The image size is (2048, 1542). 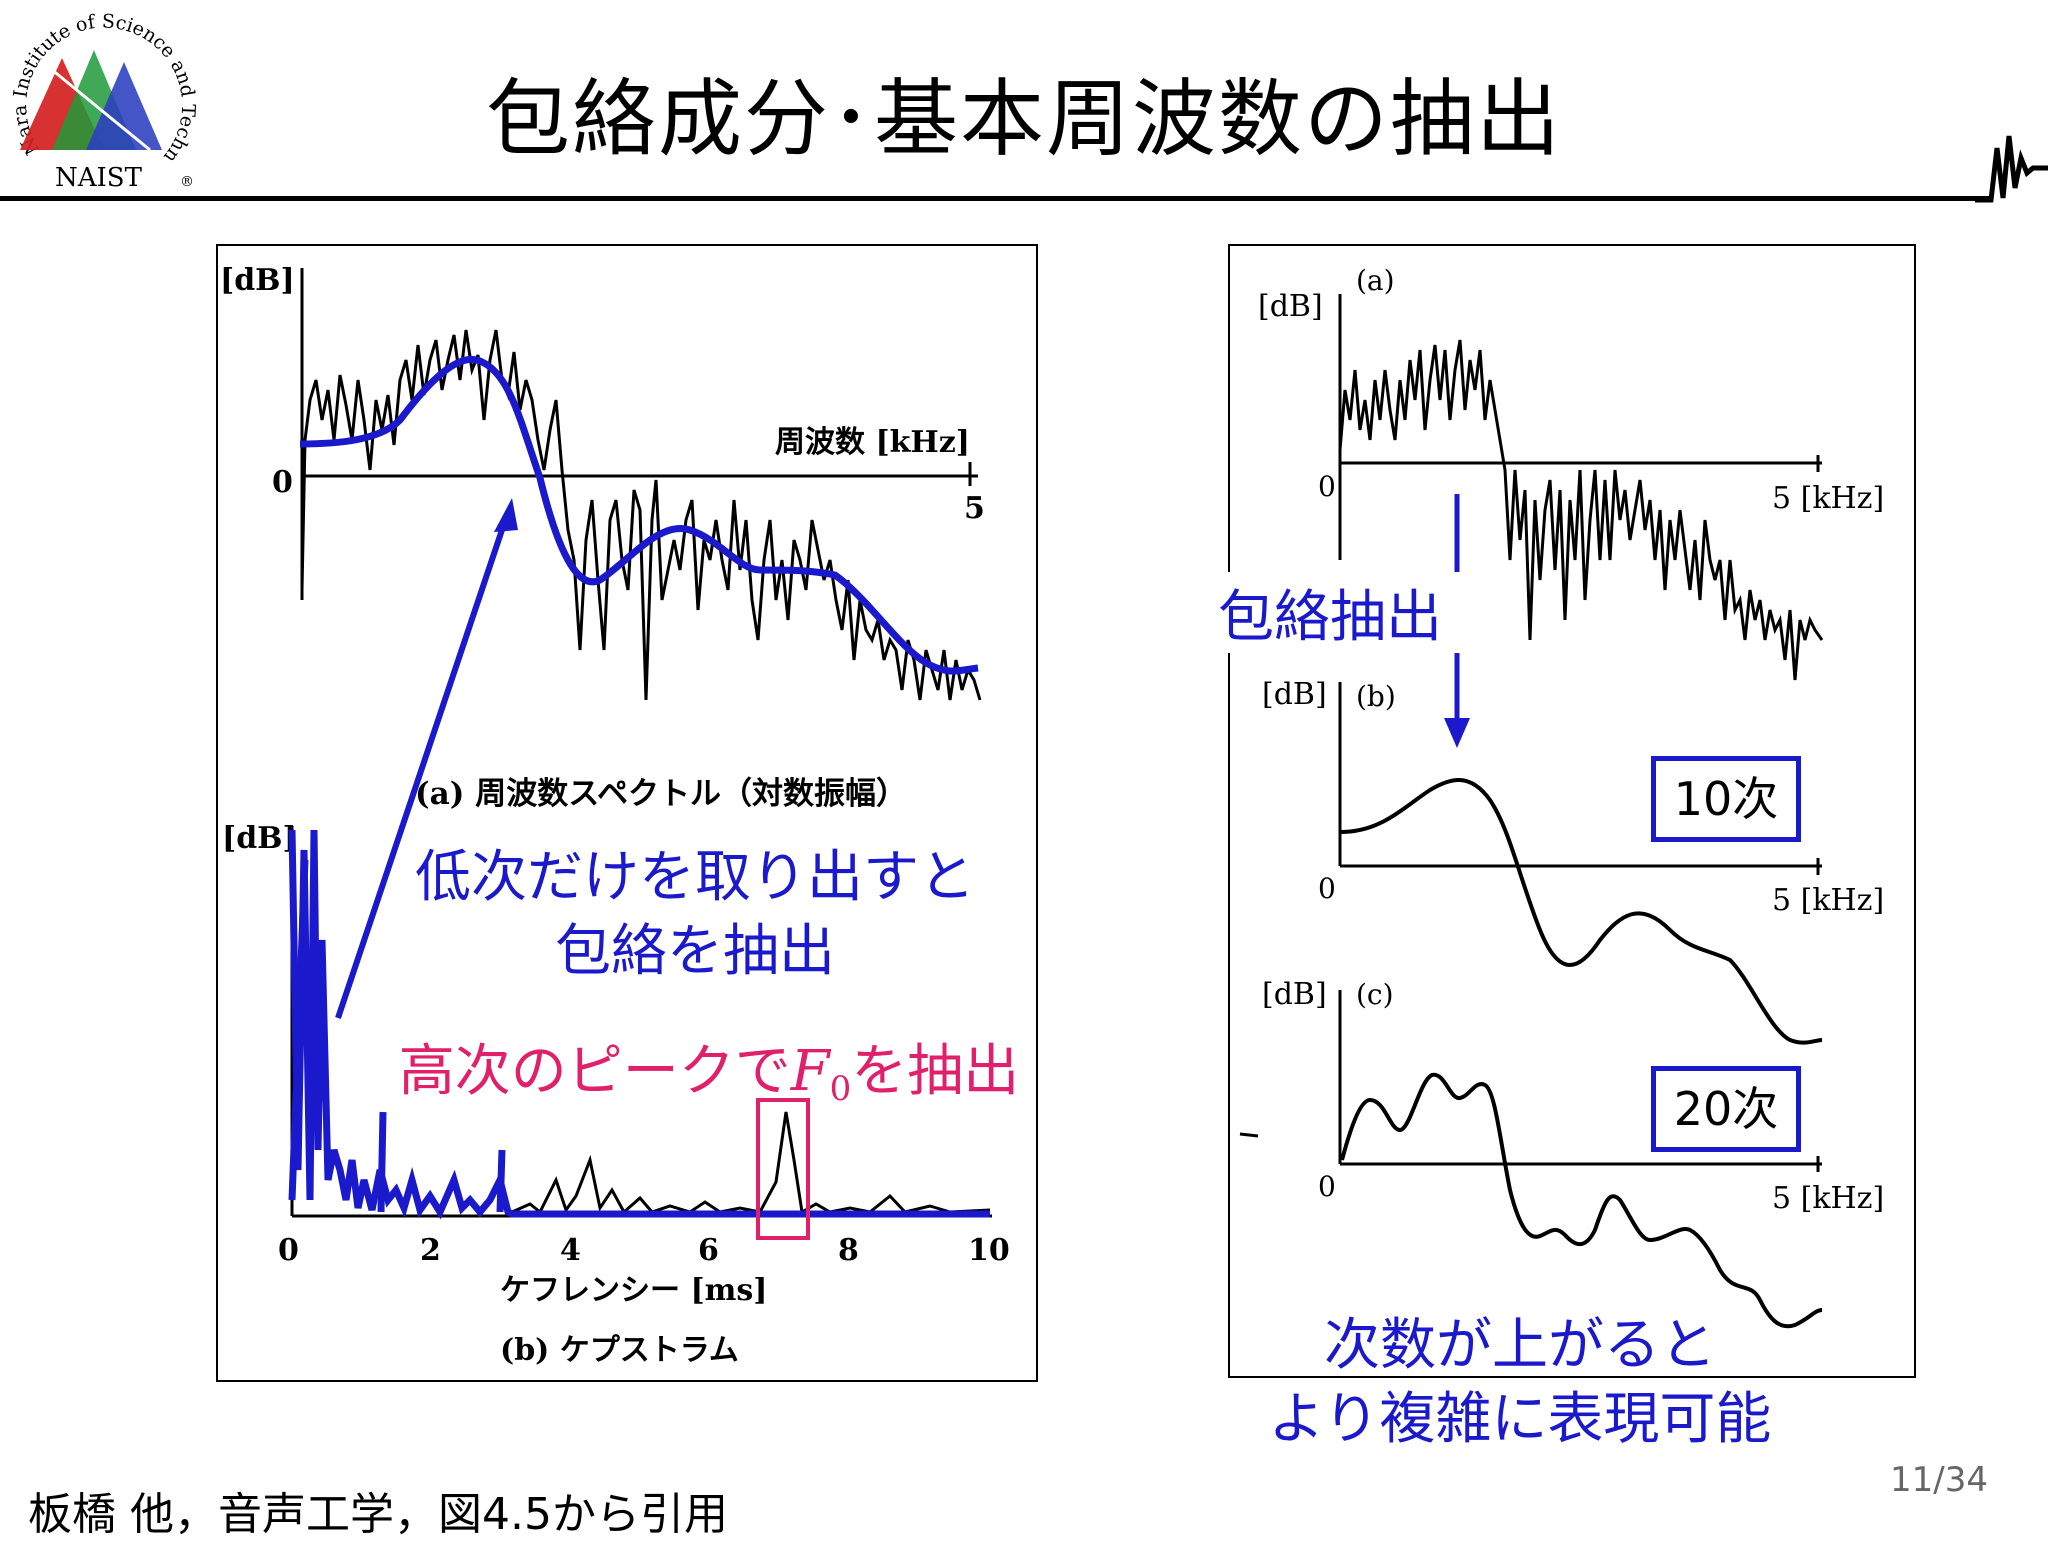 What do you see at coordinates (1726, 1109) in the screenshot?
I see `order-20-box: 20次` at bounding box center [1726, 1109].